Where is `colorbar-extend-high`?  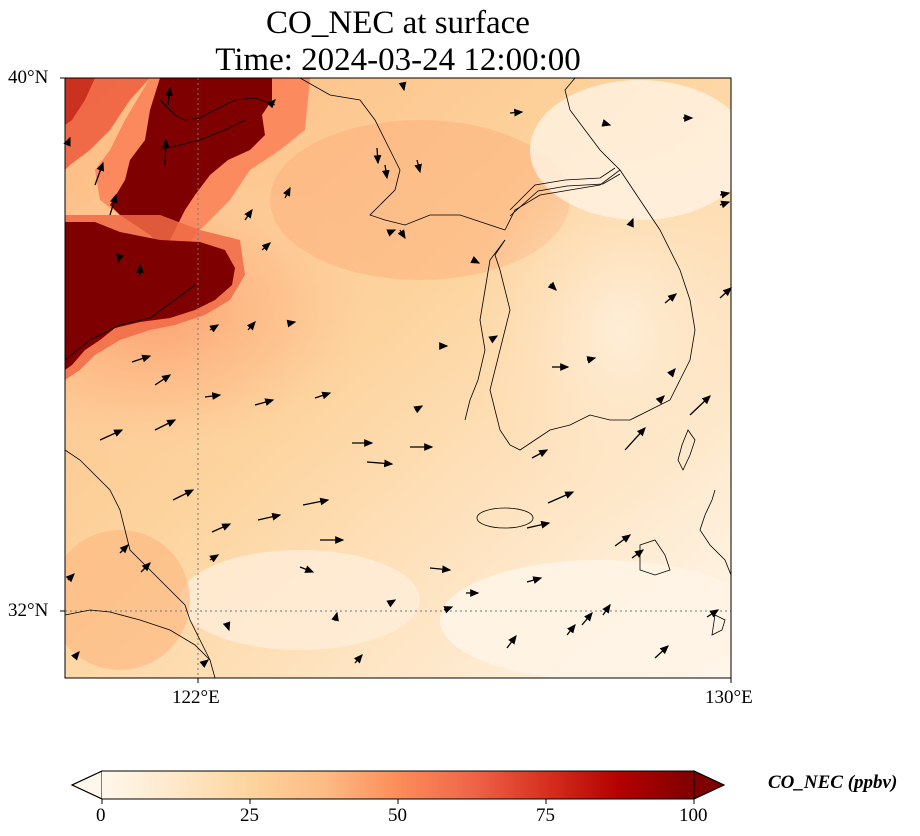
colorbar-extend-high is located at coordinates (709, 785).